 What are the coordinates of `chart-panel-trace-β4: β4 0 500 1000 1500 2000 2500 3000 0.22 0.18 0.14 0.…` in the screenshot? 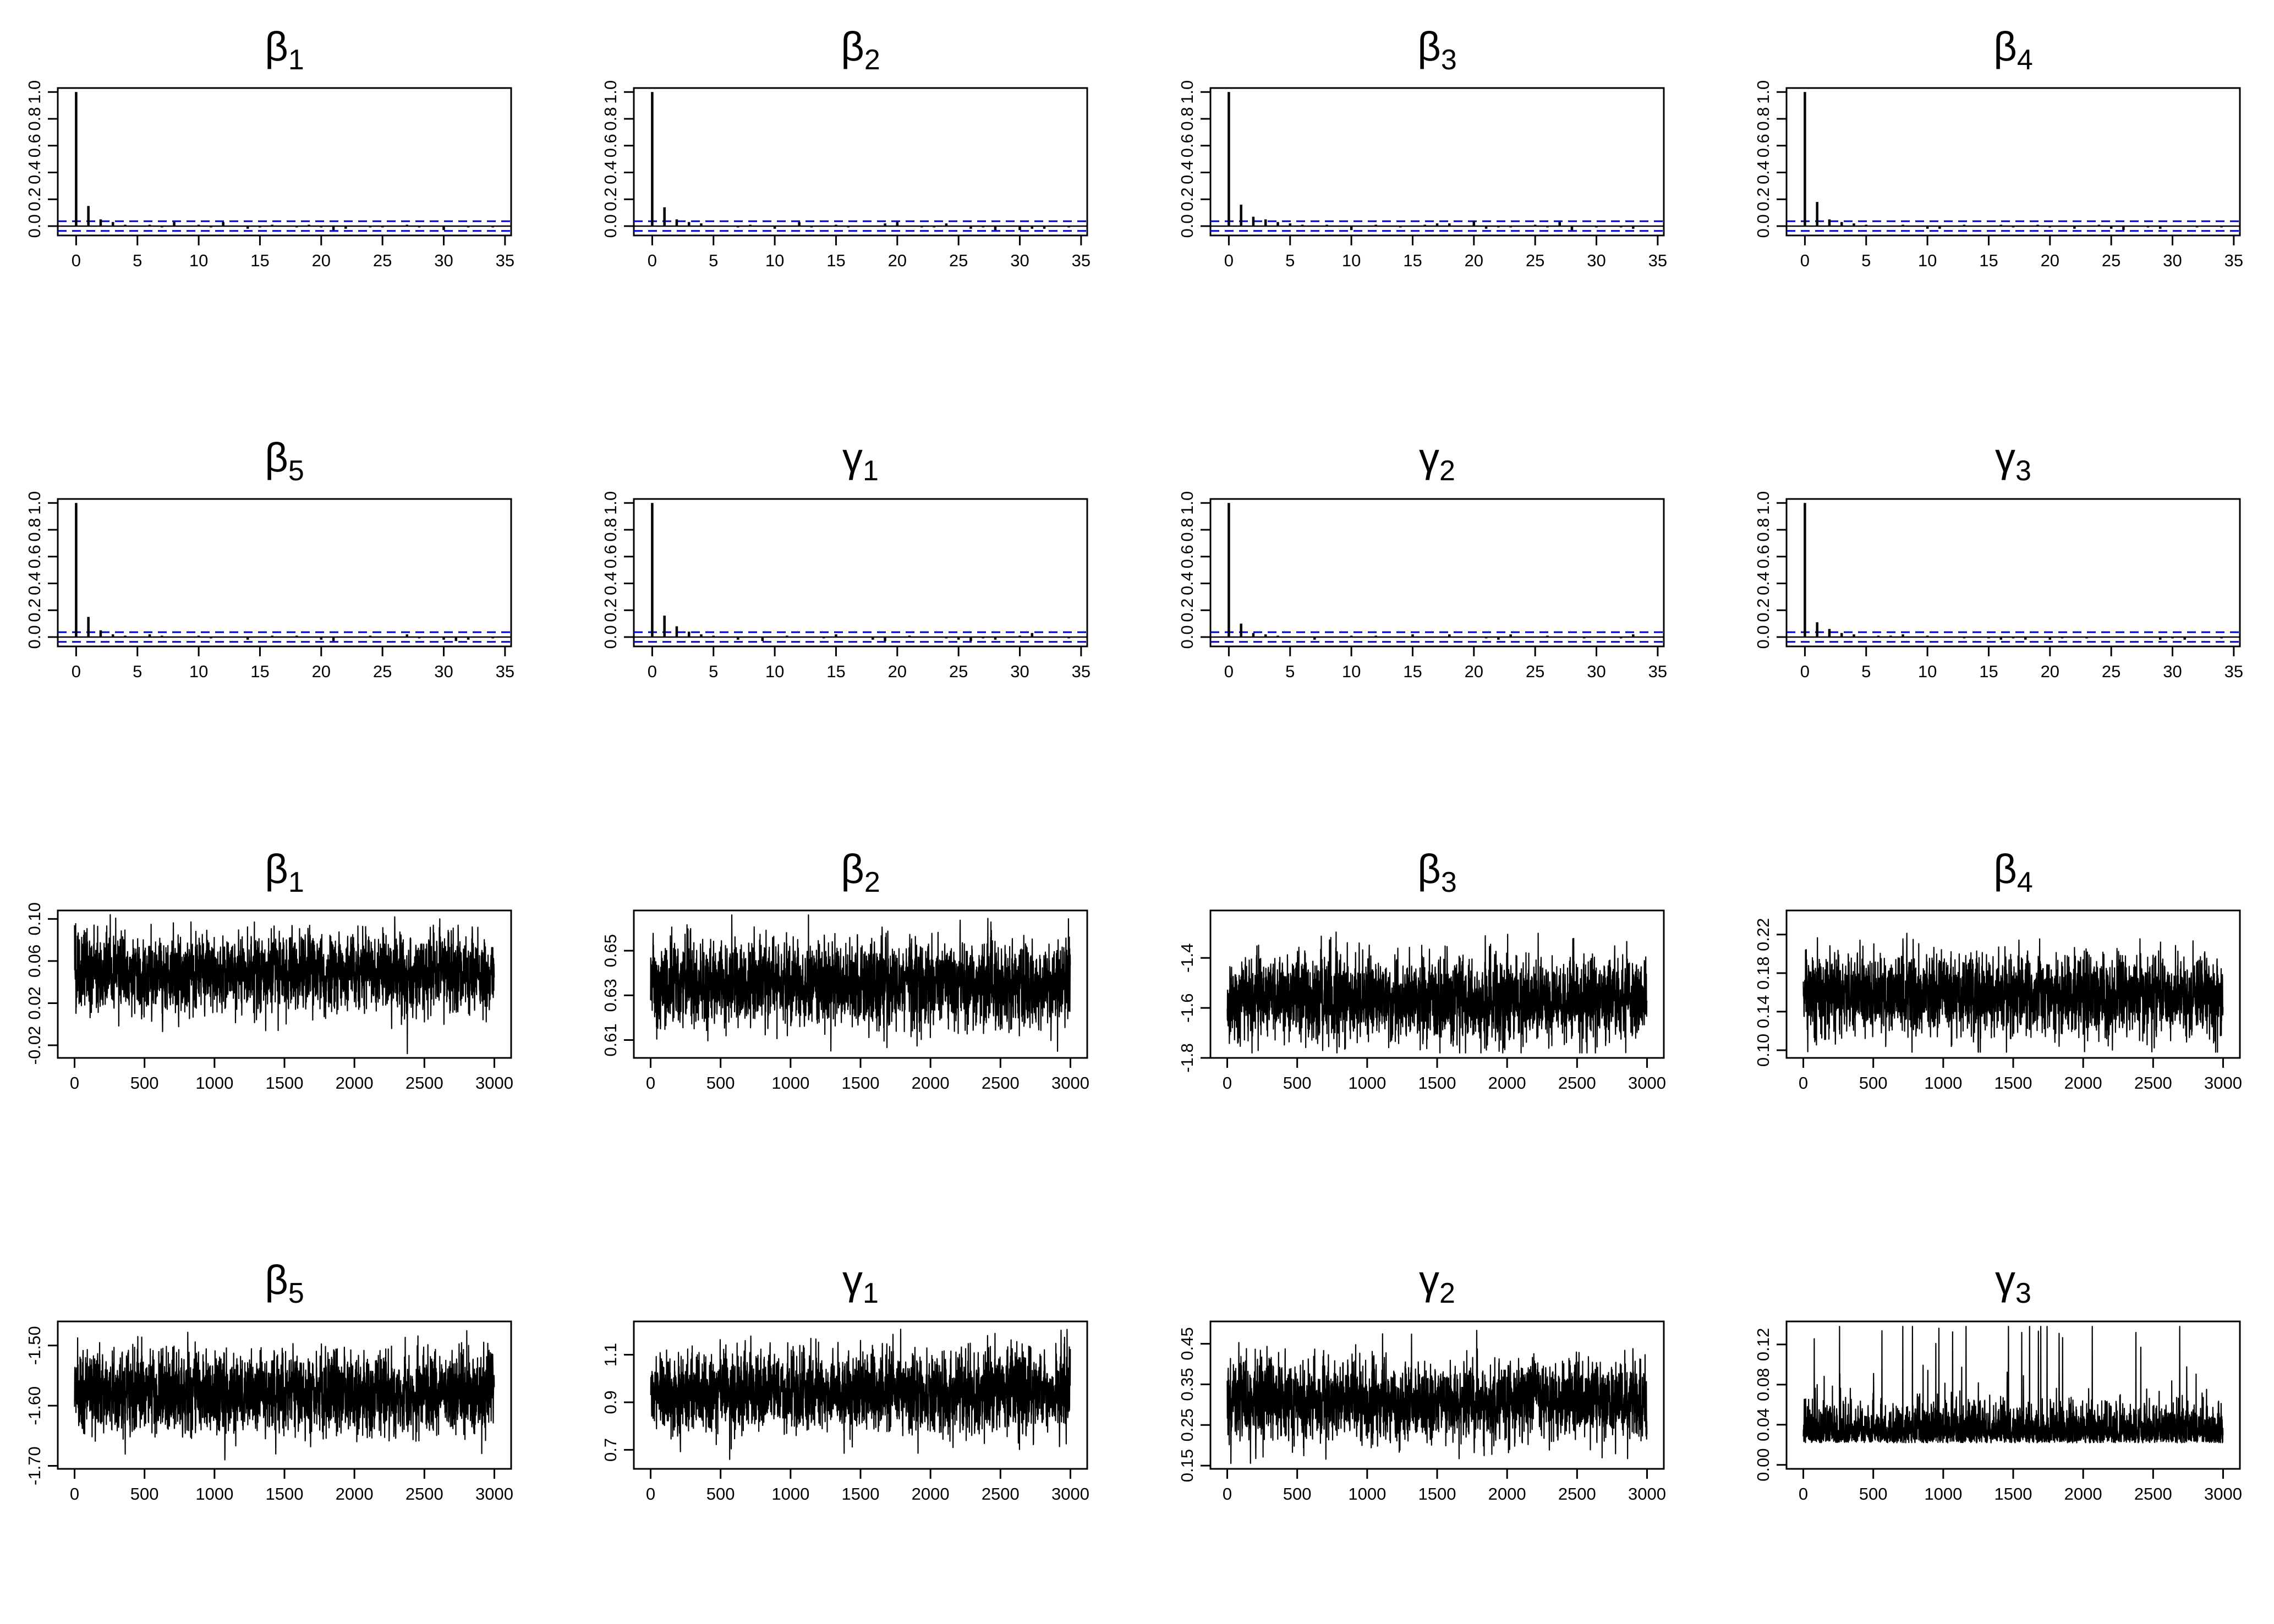 It's located at (1998, 969).